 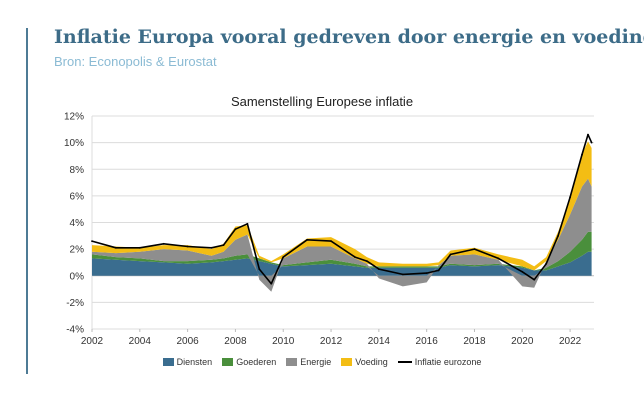 What do you see at coordinates (235, 341) in the screenshot?
I see `x-tick-label: 2008` at bounding box center [235, 341].